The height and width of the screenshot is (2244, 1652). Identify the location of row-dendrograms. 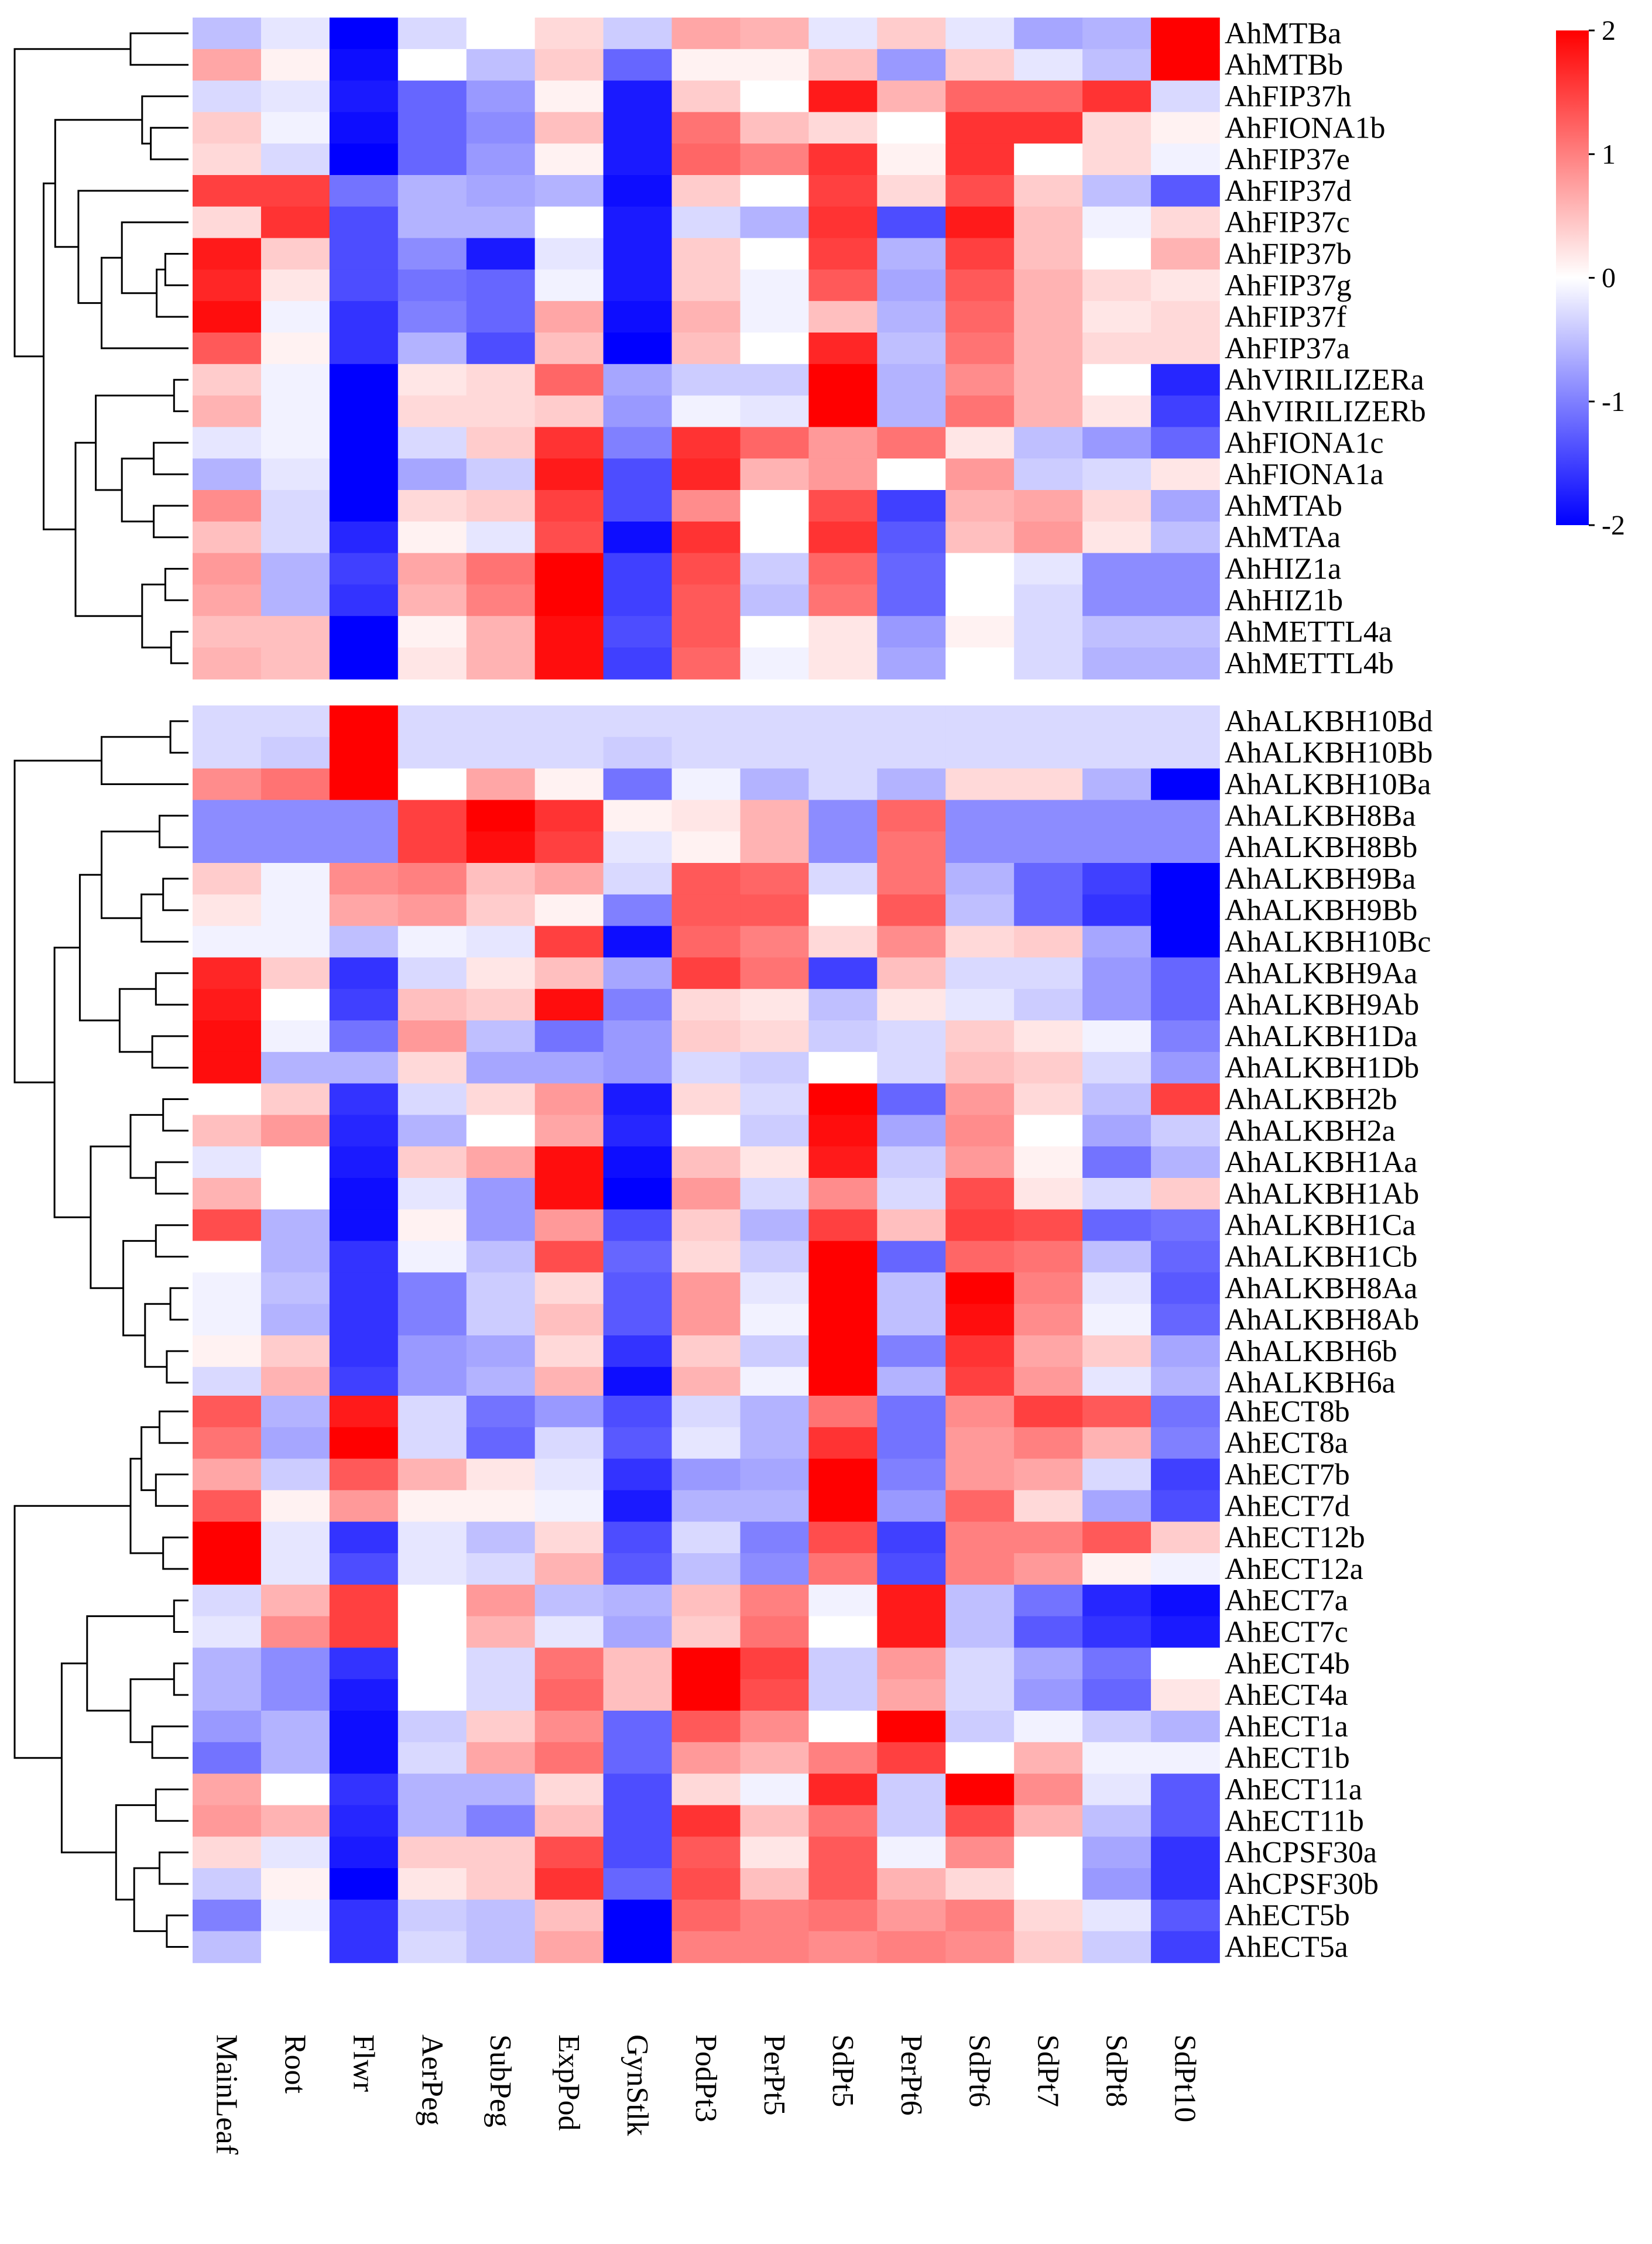
(100, 990).